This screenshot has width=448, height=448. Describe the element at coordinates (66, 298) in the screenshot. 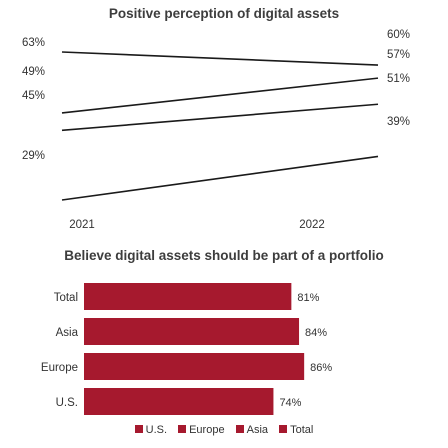

I see `bar-category-label: Total` at that location.